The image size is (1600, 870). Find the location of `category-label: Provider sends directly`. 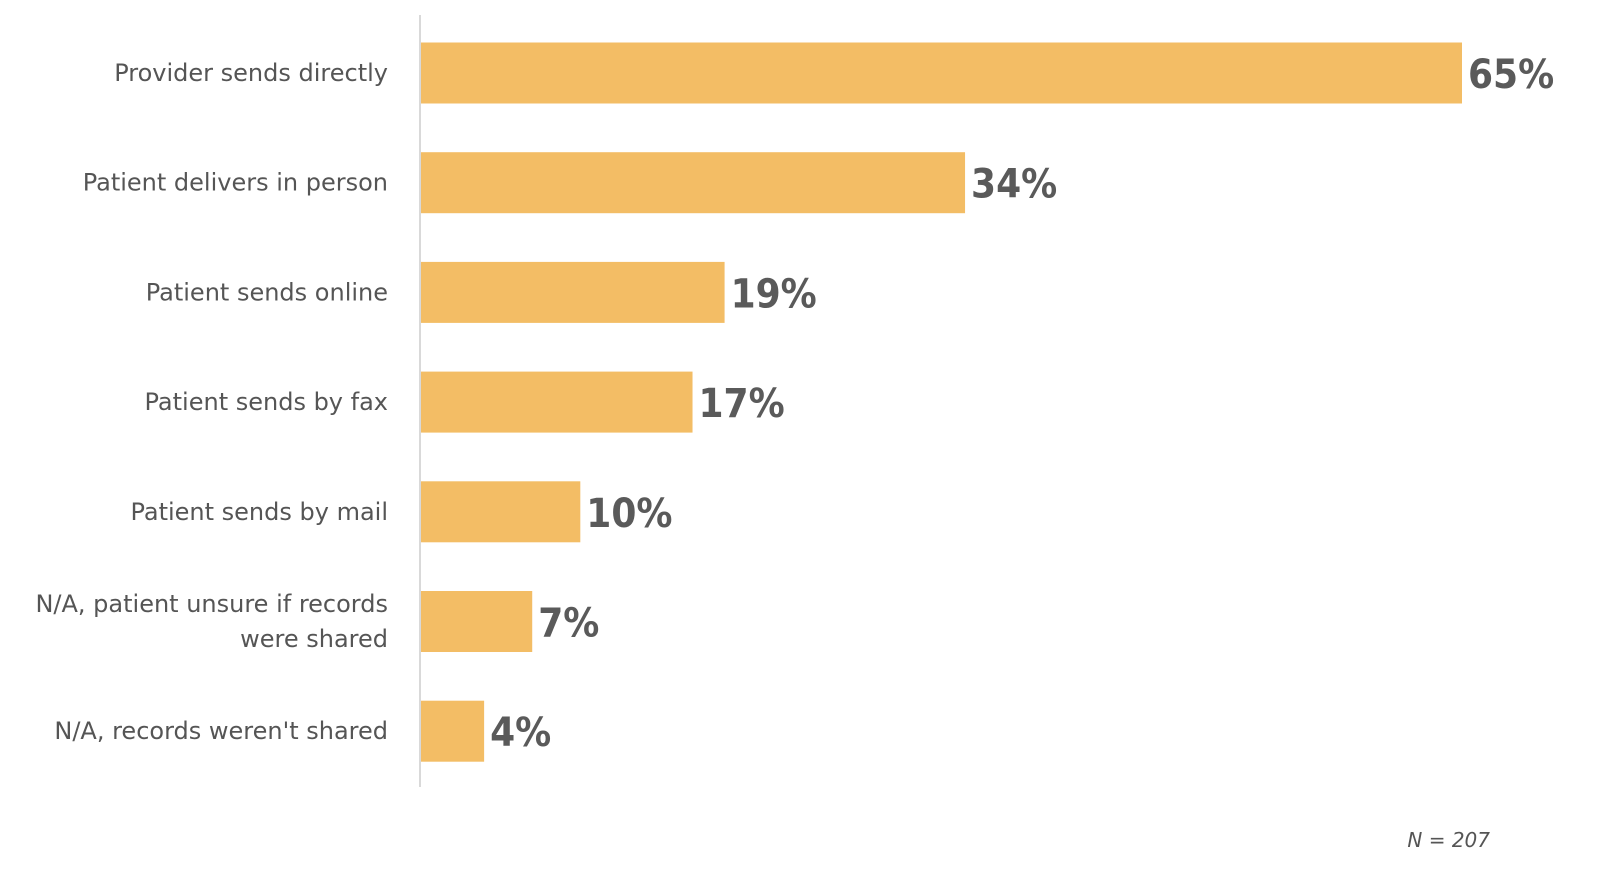

category-label: Provider sends directly is located at coordinates (251, 73).